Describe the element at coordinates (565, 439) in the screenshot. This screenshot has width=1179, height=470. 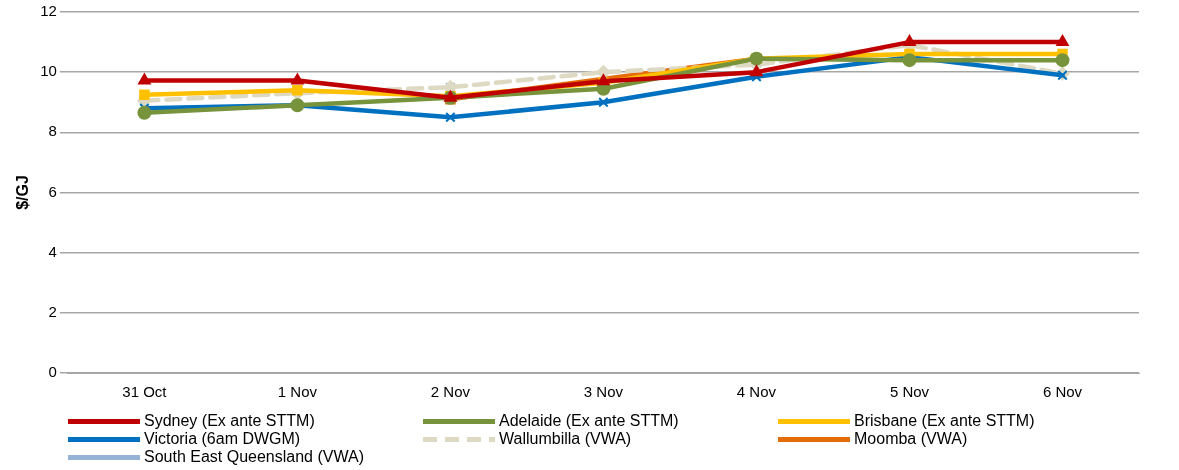
I see `legend-label: Wallumbilla (VWA)` at that location.